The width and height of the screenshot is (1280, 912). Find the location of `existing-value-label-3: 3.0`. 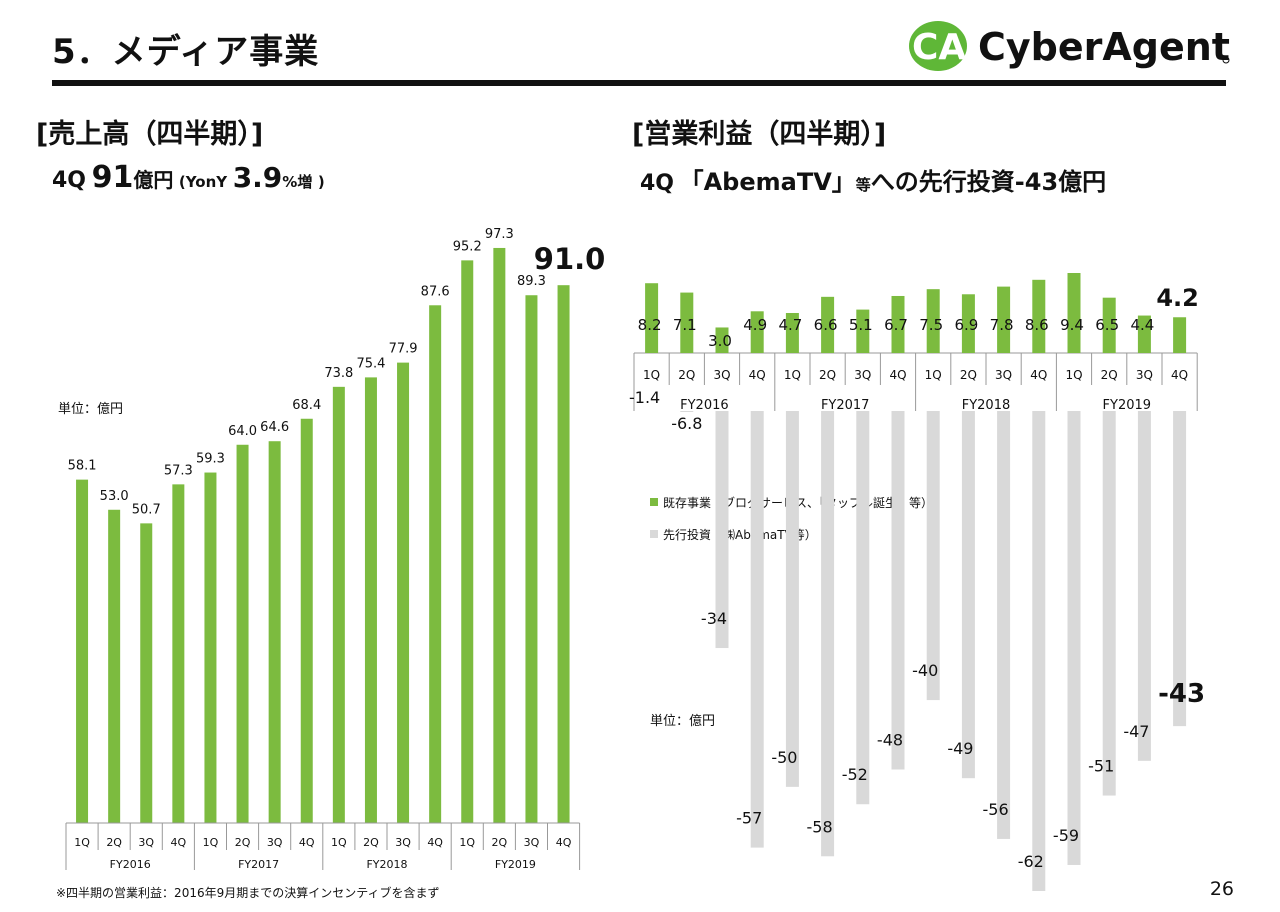

existing-value-label-3: 3.0 is located at coordinates (720, 341).